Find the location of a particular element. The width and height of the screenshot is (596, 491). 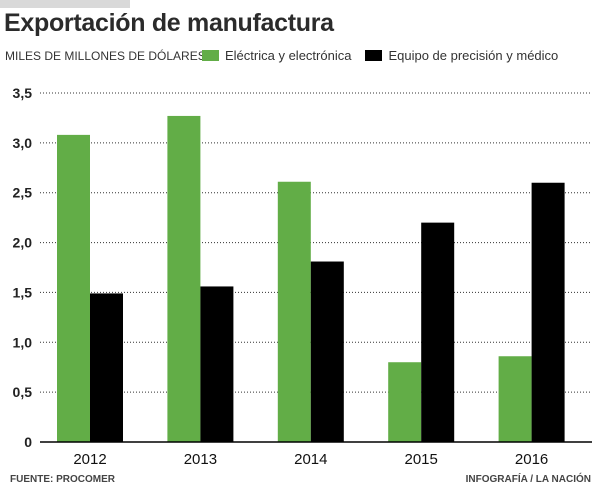

bar-electrica-2014 is located at coordinates (294, 311).